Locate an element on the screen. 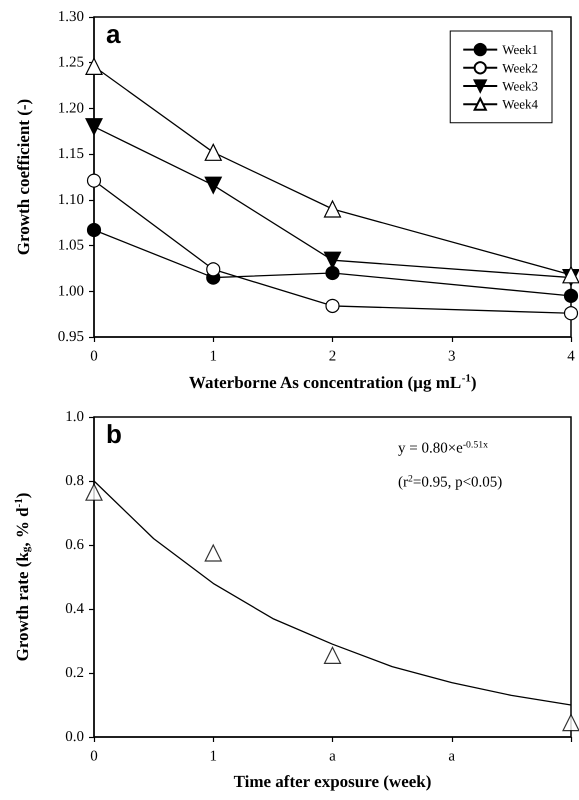  legend-label: Week1 is located at coordinates (520, 50).